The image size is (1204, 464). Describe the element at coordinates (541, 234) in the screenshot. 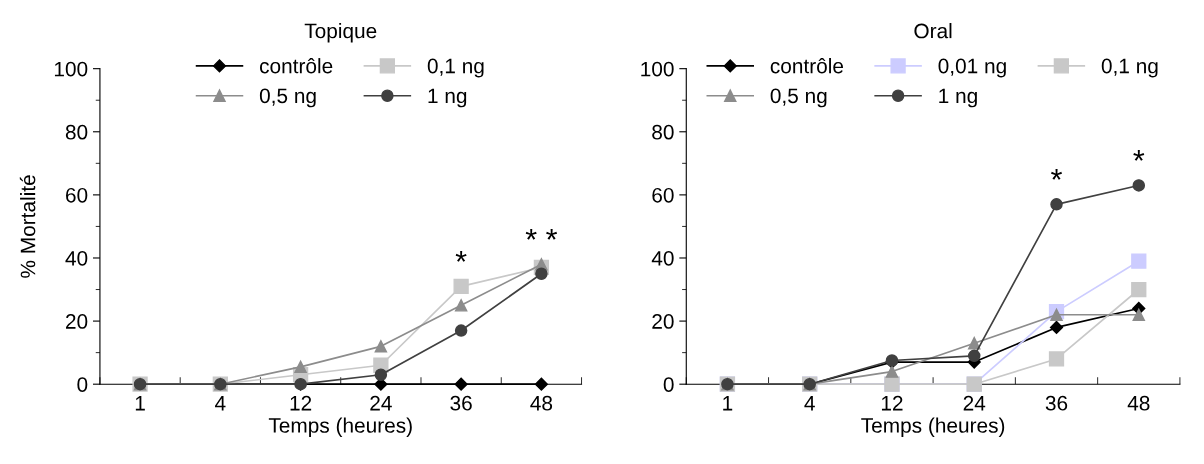

I see `annotation: * *` at that location.